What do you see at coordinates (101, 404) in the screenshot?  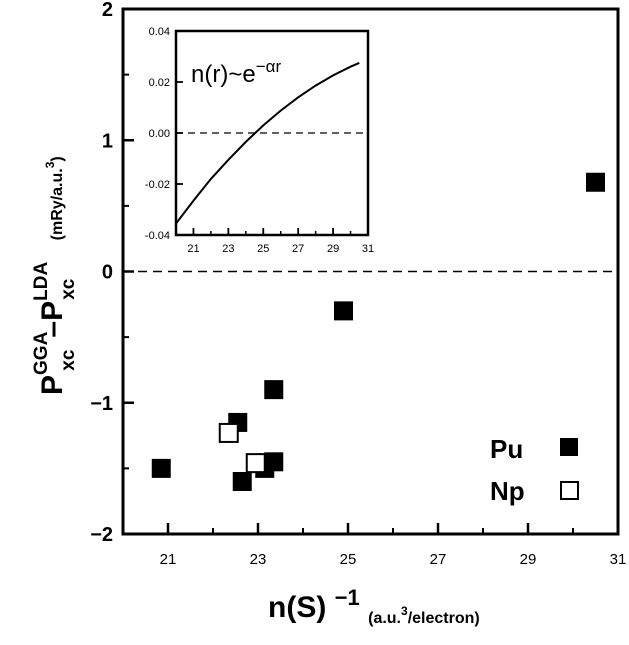 I see `y-tick-label: −1` at bounding box center [101, 404].